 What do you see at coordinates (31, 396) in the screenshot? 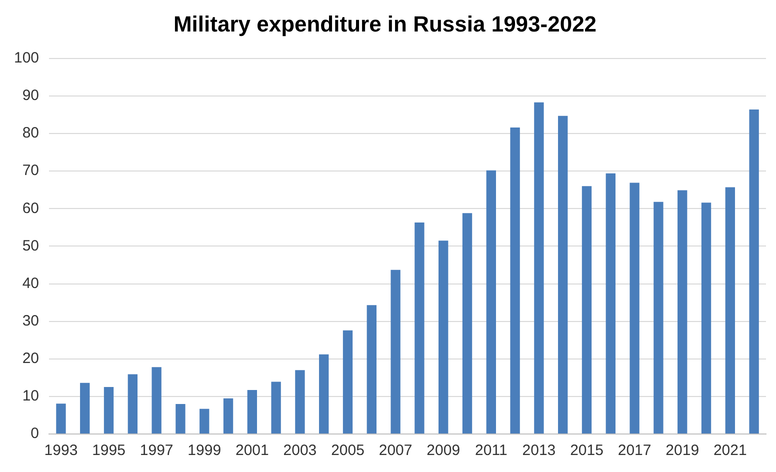
I see `y-tick-label: 10` at bounding box center [31, 396].